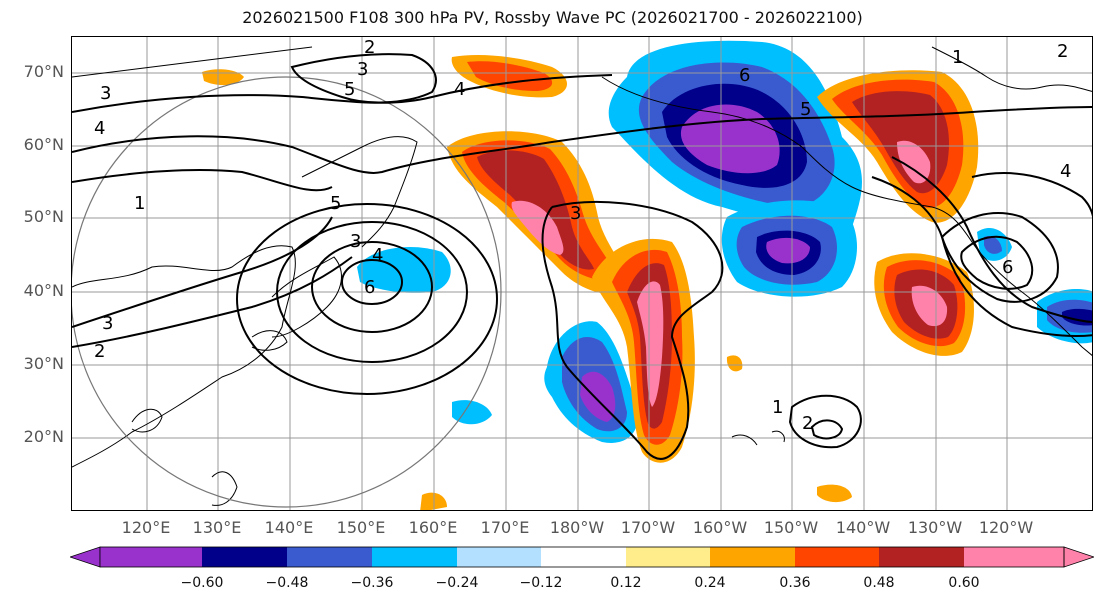  What do you see at coordinates (287, 583) in the screenshot?
I see `colorbar-tick-label: −0.48` at bounding box center [287, 583].